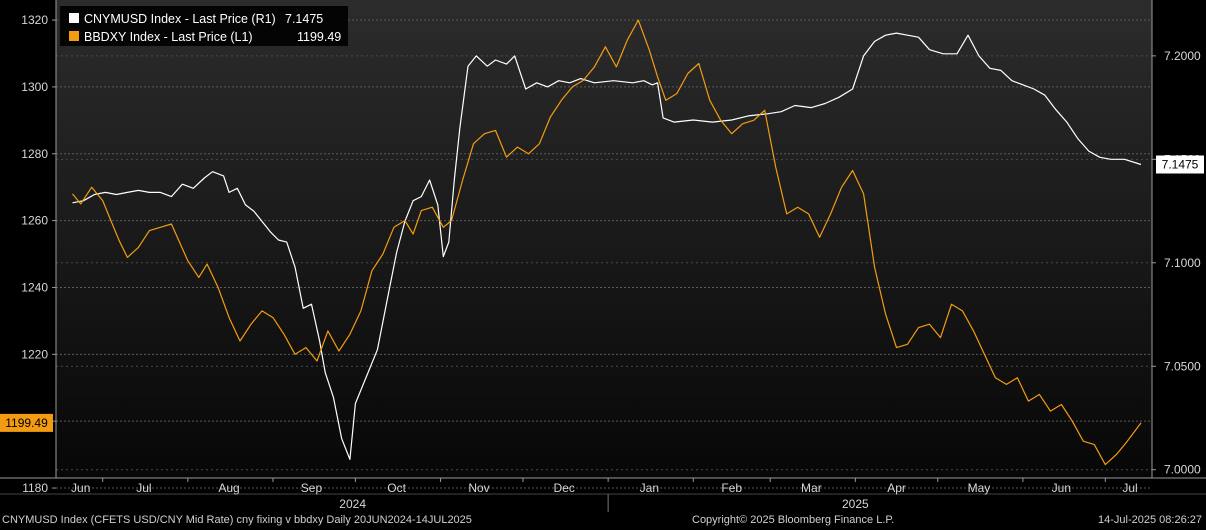 The height and width of the screenshot is (530, 1206). Describe the element at coordinates (34, 354) in the screenshot. I see `left-tick-label: 1220` at that location.